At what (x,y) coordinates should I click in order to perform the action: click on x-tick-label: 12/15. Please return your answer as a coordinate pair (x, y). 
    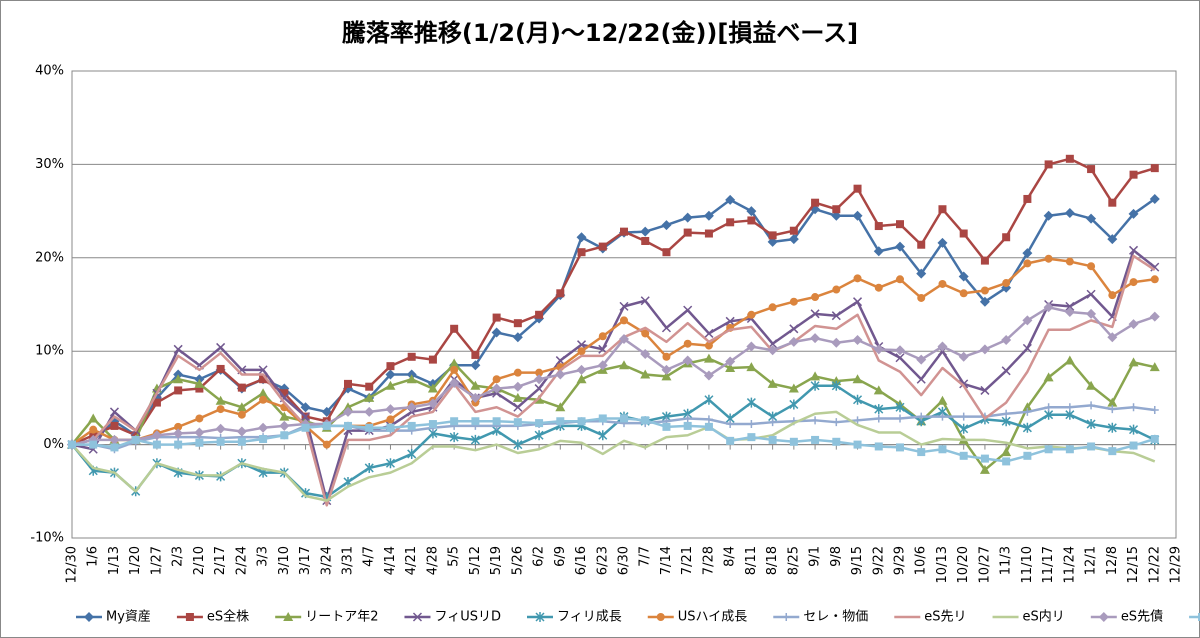
    Looking at the image, I should click on (1133, 564).